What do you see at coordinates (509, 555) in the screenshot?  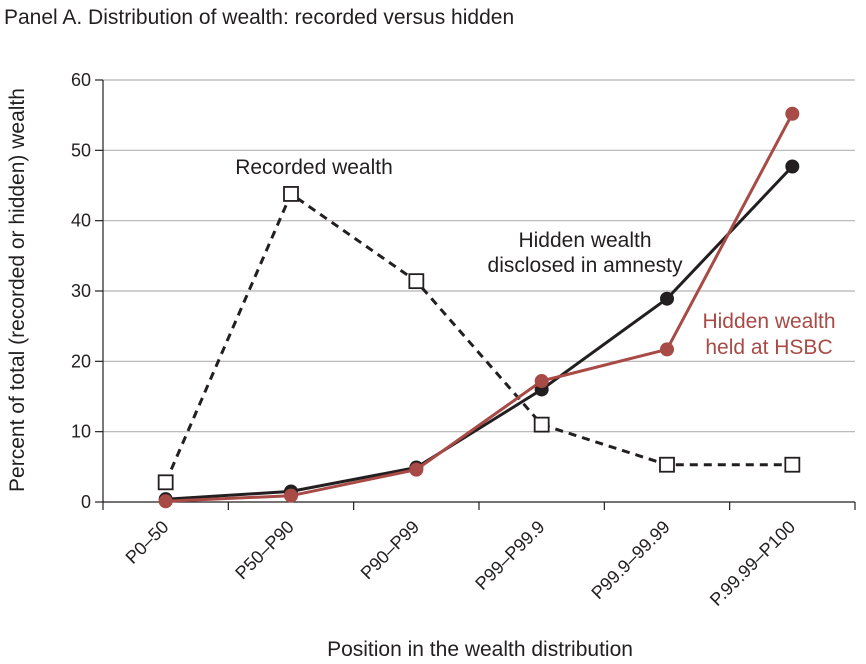 I see `x-tick-label: P99–P99.9` at bounding box center [509, 555].